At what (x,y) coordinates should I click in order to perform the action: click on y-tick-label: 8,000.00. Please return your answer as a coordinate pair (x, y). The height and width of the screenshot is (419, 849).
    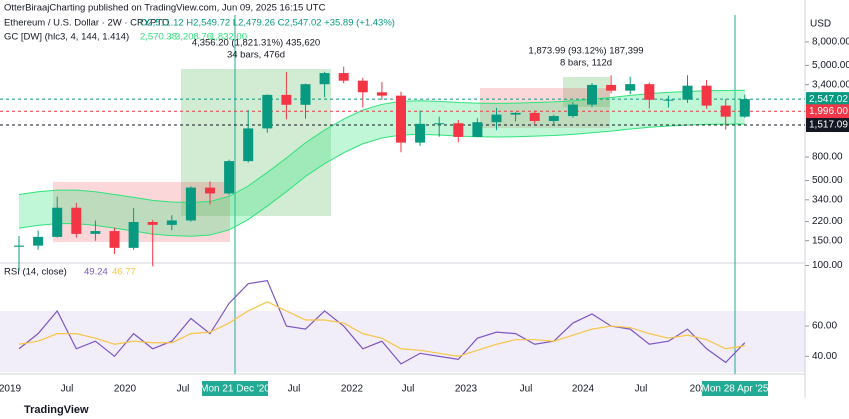
    Looking at the image, I should click on (830, 42).